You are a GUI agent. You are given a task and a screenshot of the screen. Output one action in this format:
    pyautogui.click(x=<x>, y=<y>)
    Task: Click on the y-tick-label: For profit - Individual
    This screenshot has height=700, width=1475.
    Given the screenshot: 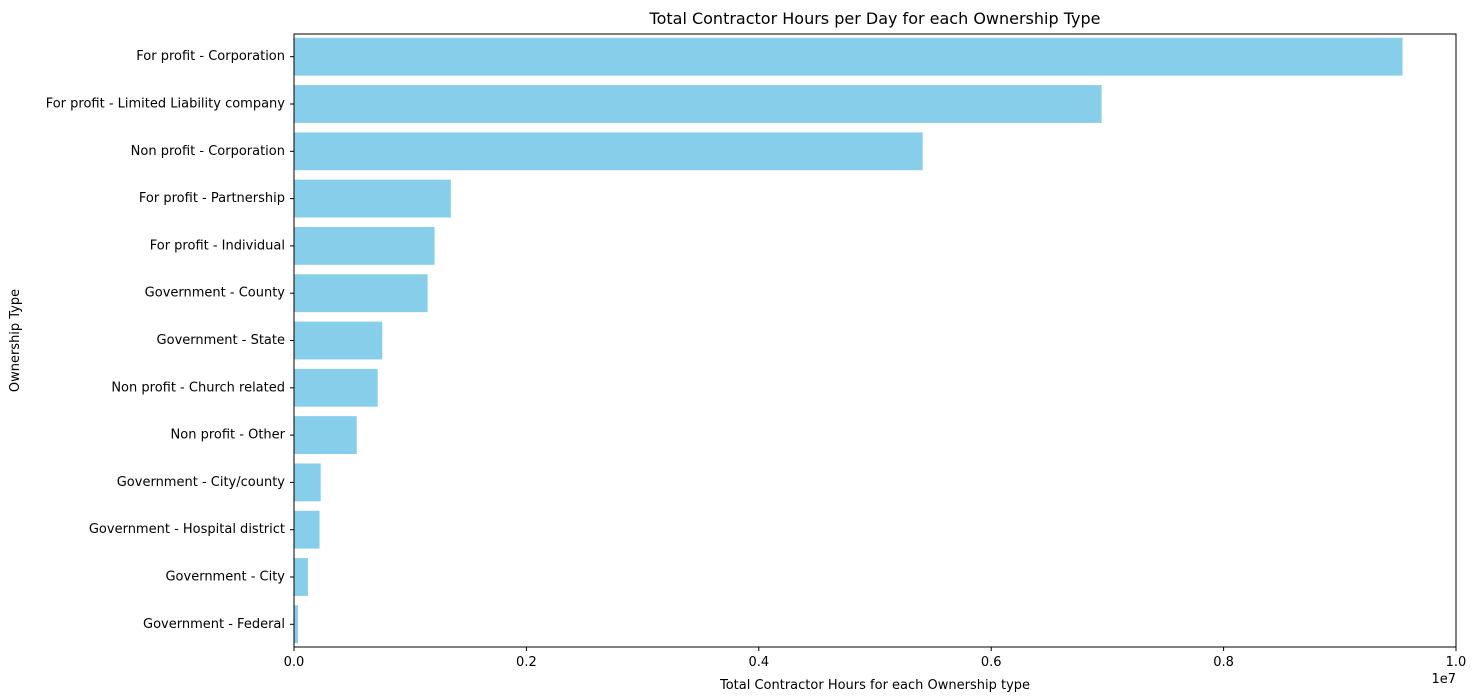 What is the action you would take?
    pyautogui.click(x=217, y=245)
    